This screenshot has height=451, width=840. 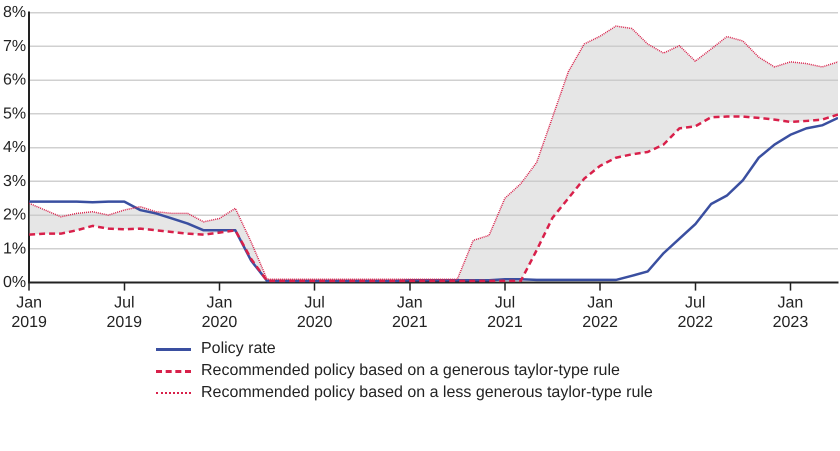 I want to click on legend-label: Recommended policy based on a generous taylor-type rule, so click(x=410, y=371).